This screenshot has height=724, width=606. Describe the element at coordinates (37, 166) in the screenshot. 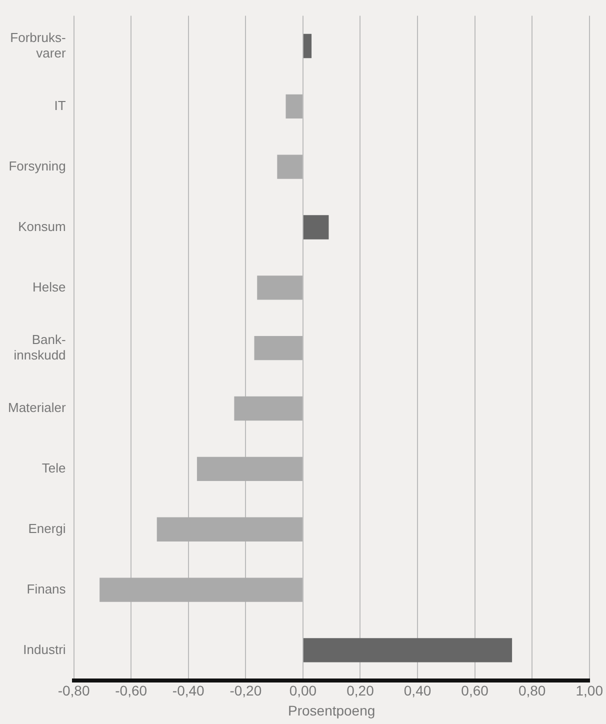

I see `y-tick-label: Forsyning` at that location.